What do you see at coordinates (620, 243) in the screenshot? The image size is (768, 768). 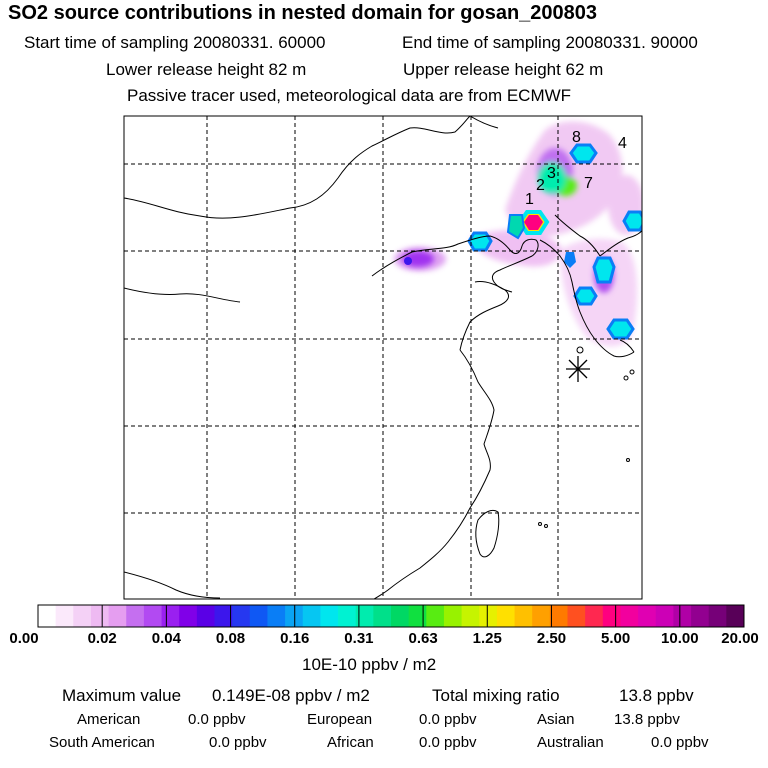 I see `coast-korea-east` at bounding box center [620, 243].